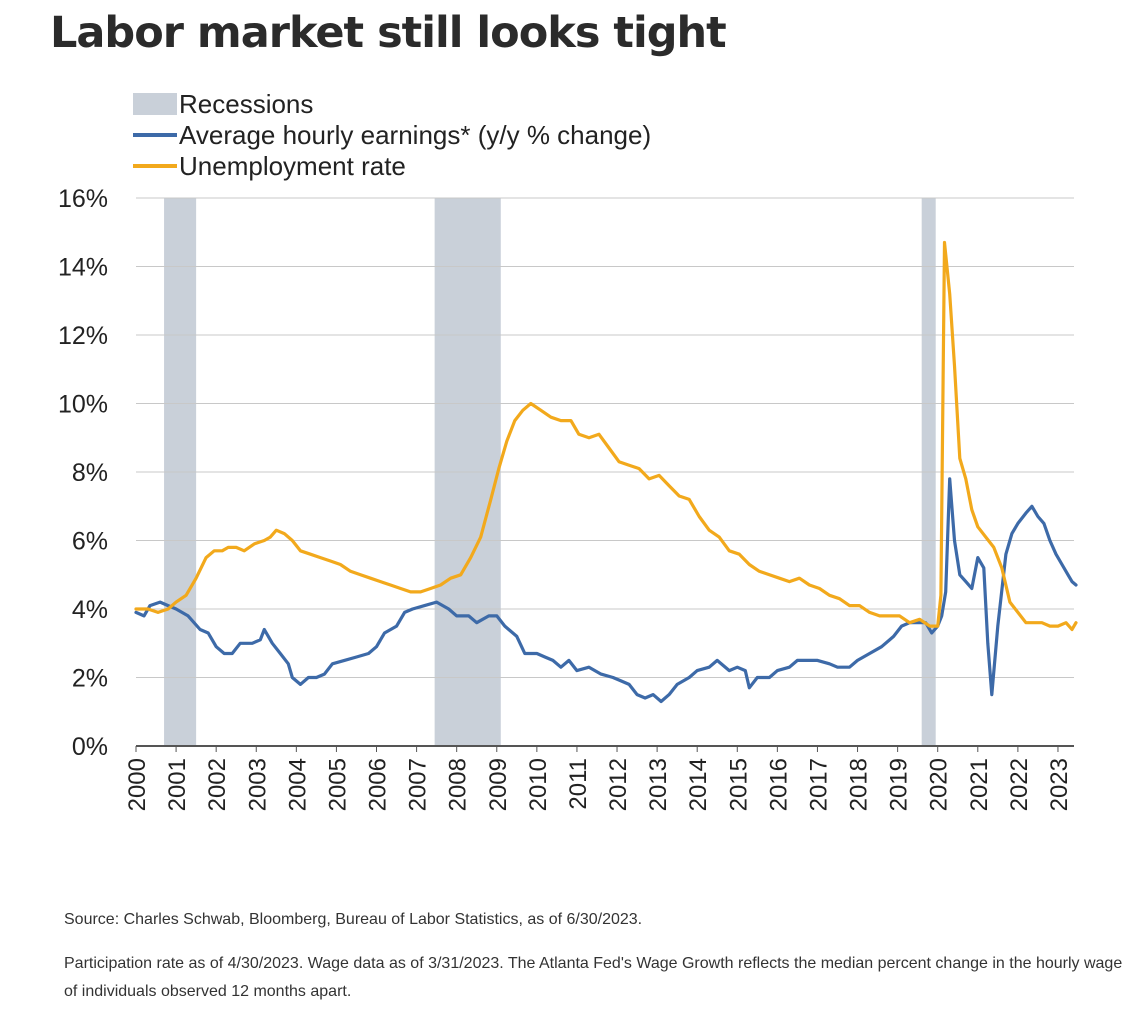 This screenshot has height=1022, width=1146. I want to click on y-tick-label: 2%, so click(90, 679).